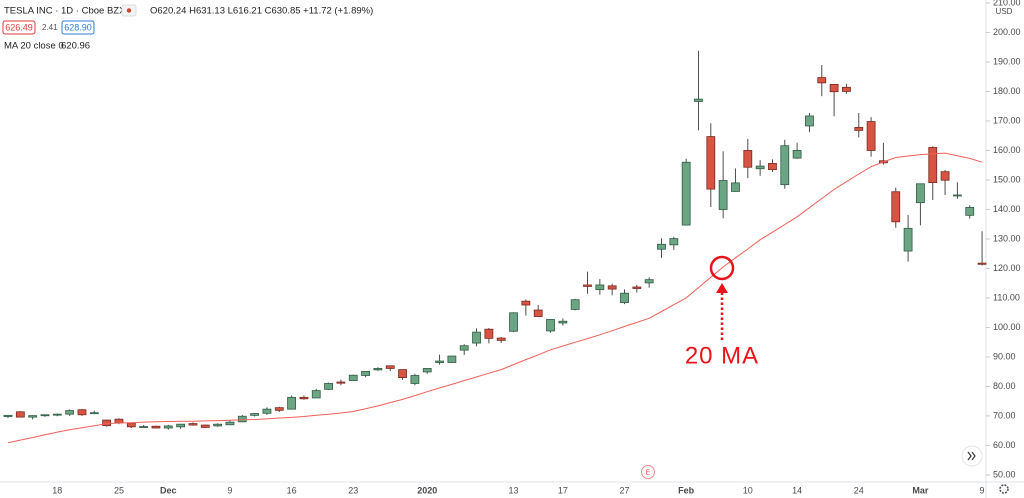 Image resolution: width=1024 pixels, height=498 pixels. I want to click on symbol-title: TESLA INC · 1D · Cboe BZX, so click(65, 11).